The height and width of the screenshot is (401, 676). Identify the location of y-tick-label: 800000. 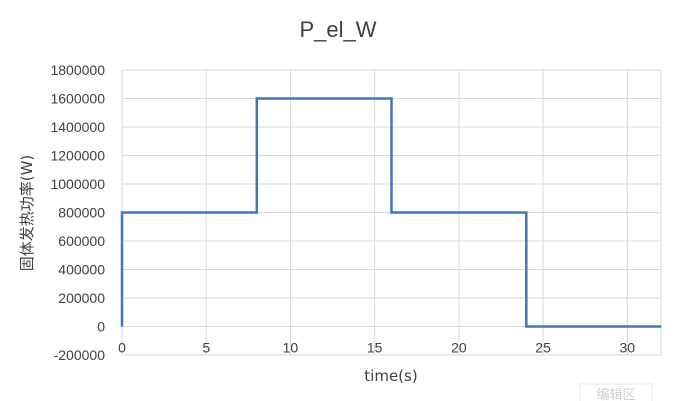
(81, 213).